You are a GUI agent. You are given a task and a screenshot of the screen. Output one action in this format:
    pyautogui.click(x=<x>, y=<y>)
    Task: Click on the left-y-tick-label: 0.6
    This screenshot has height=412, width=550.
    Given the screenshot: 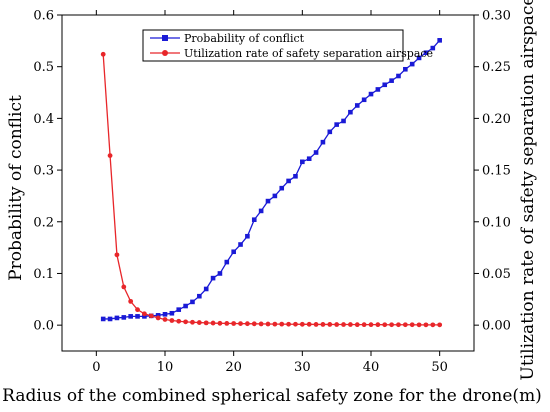 What is the action you would take?
    pyautogui.click(x=43, y=16)
    